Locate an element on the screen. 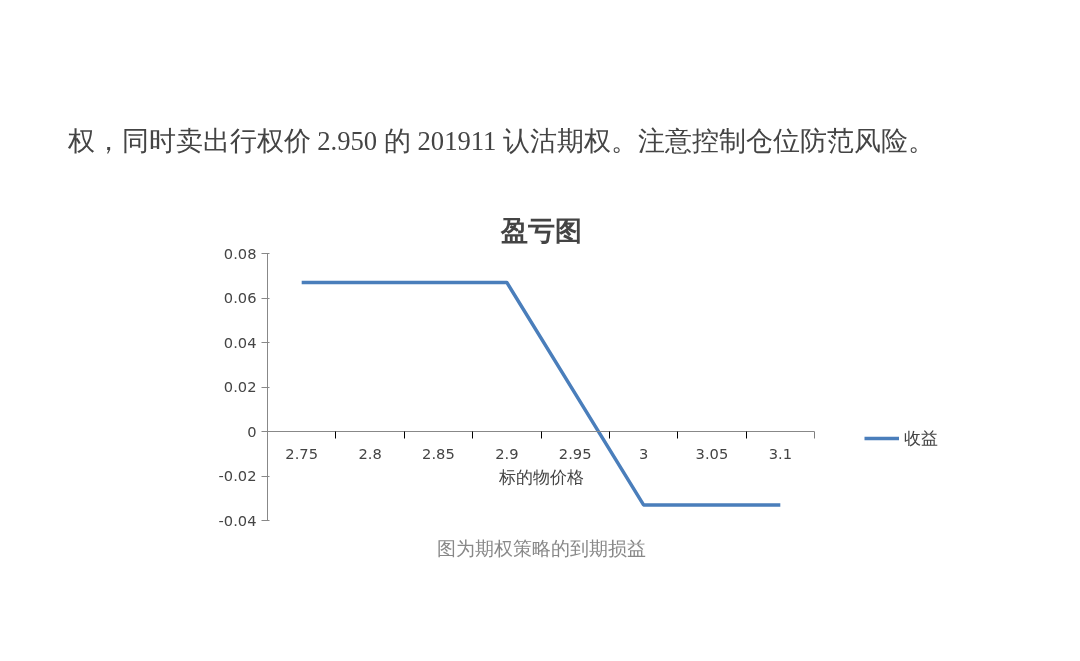  y-tick-label: 0.06 is located at coordinates (240, 297).